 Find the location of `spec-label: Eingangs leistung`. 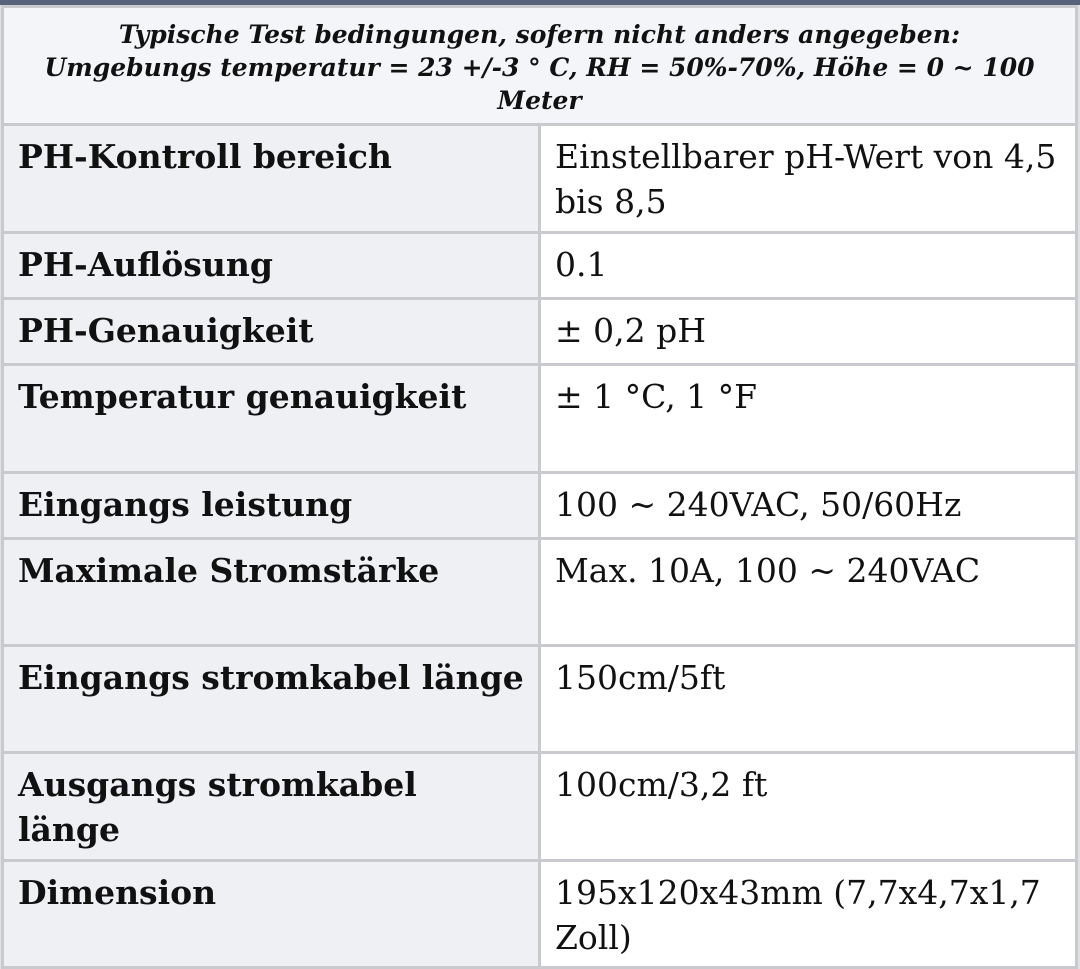

spec-label: Eingangs leistung is located at coordinates (271, 505).